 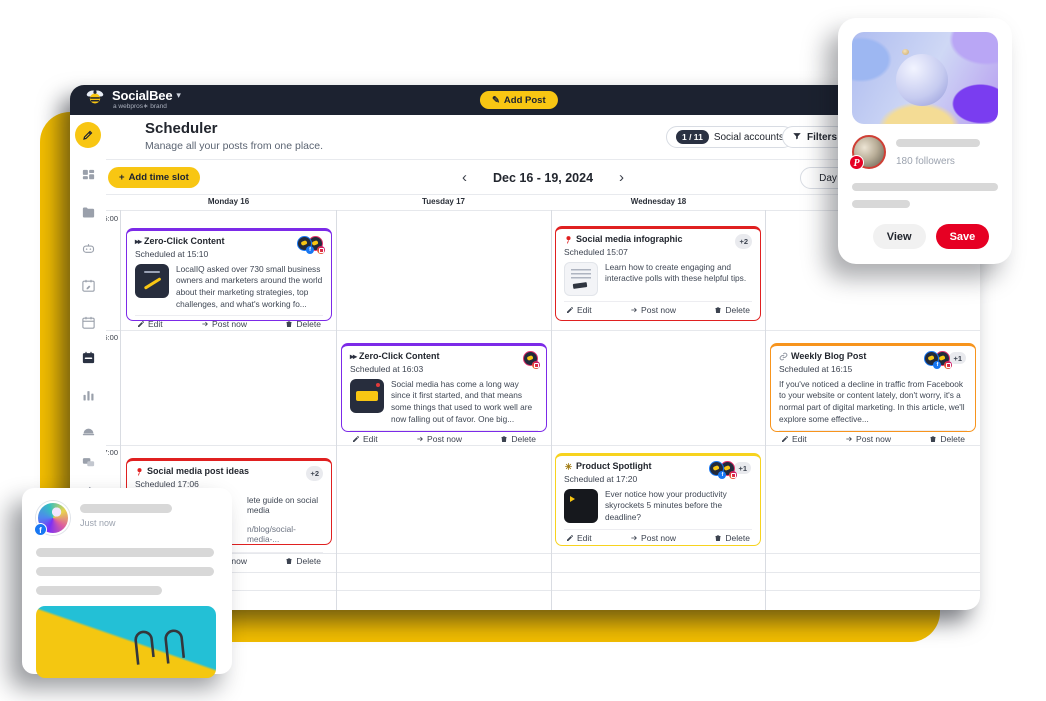 I want to click on social-accounts-selector: 1 / 11 Social accounts, so click(x=730, y=137).